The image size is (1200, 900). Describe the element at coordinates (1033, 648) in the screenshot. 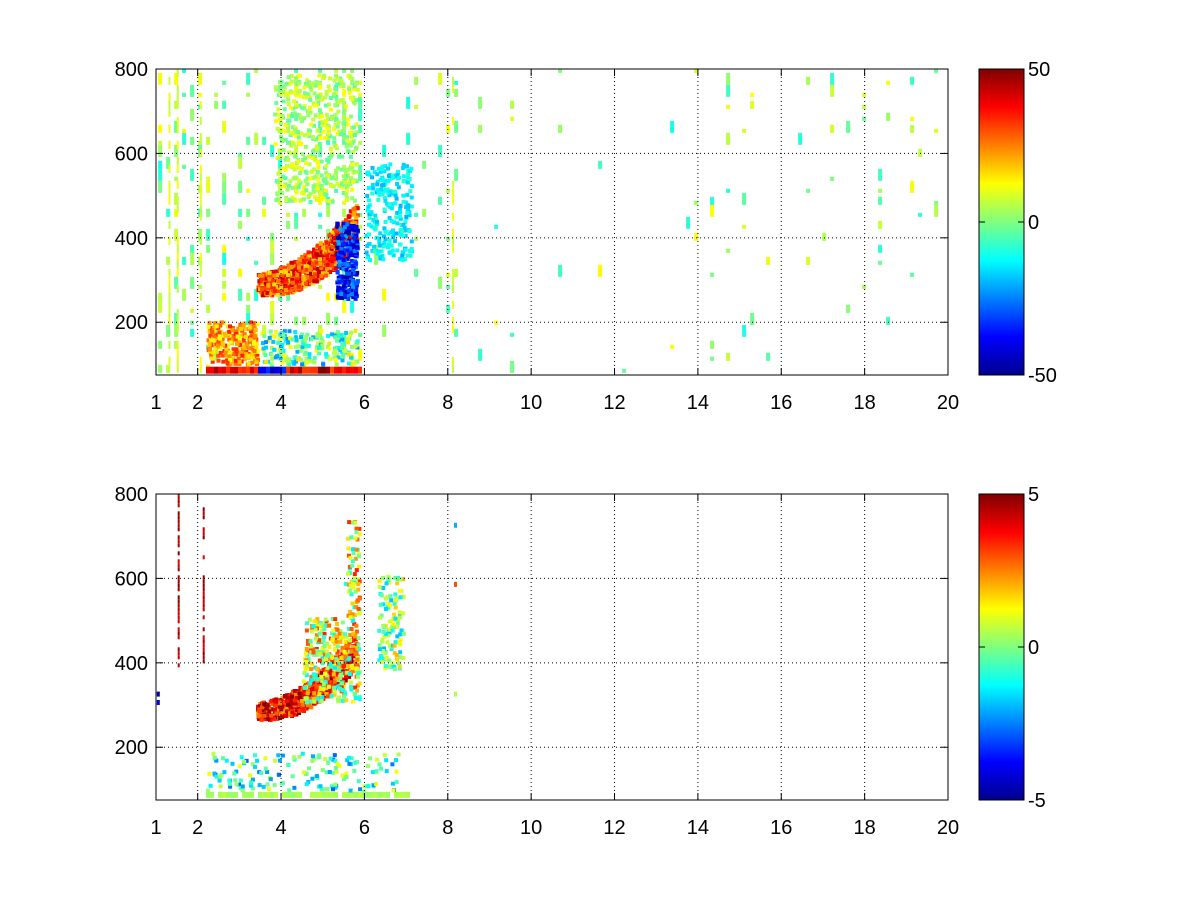

I see `colorbar-tick-label: 0` at that location.